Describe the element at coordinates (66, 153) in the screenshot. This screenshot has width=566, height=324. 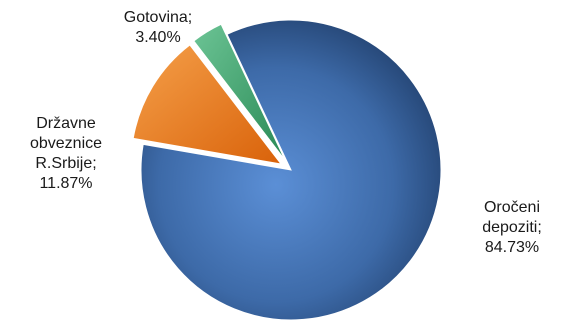
I see `slice-label-2: Državne obveznice R.Srbije; 11.87%` at that location.